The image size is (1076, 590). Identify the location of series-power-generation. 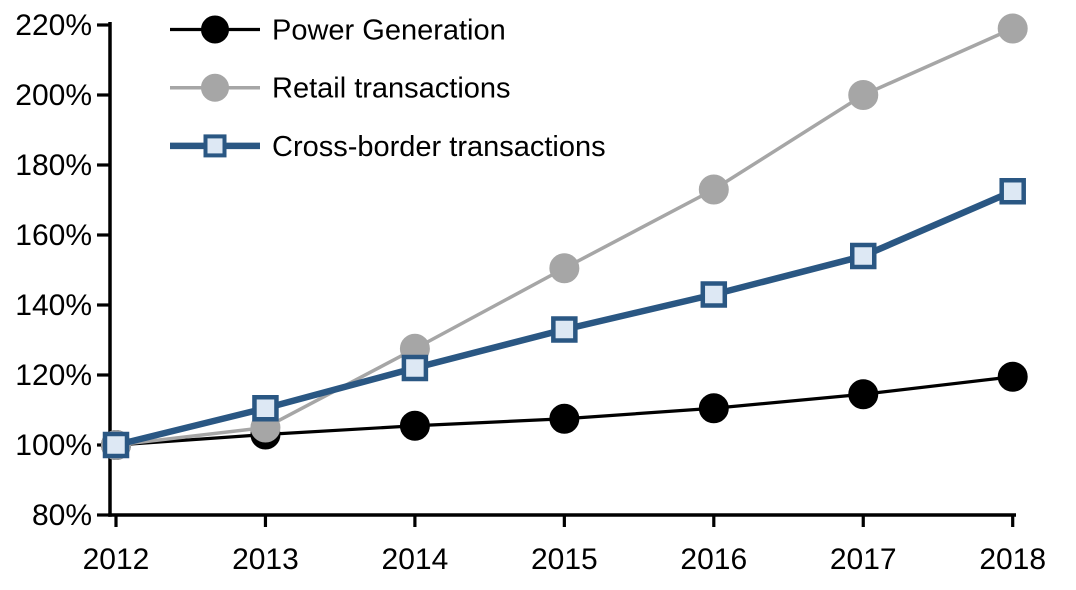
(564, 410).